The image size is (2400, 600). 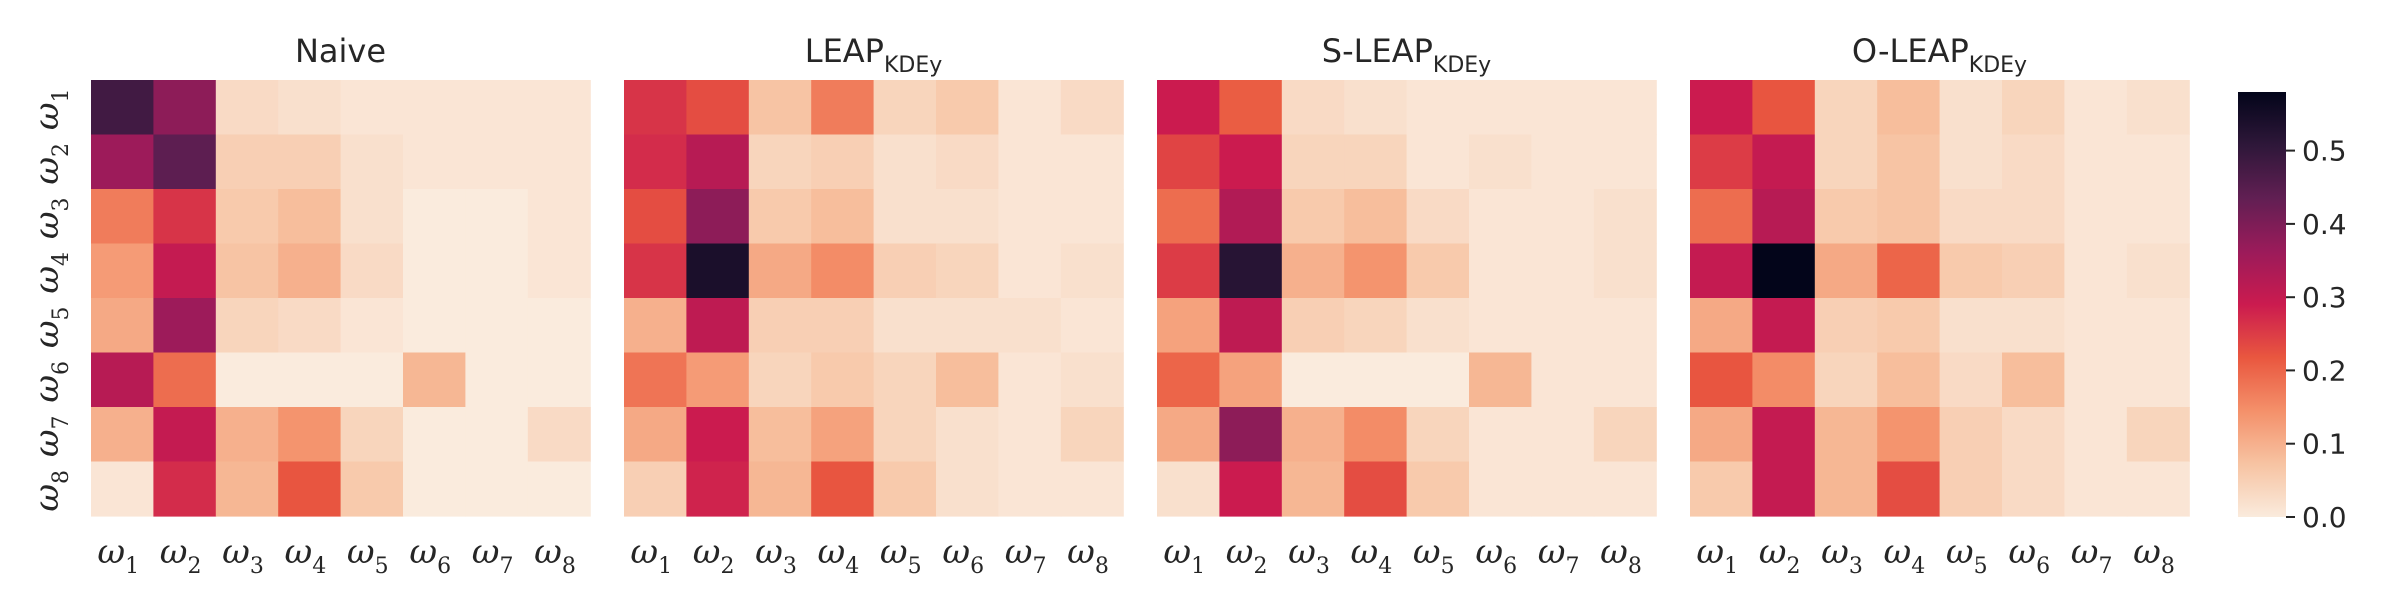 What do you see at coordinates (1918, 566) in the screenshot?
I see `label-subscript: 4` at bounding box center [1918, 566].